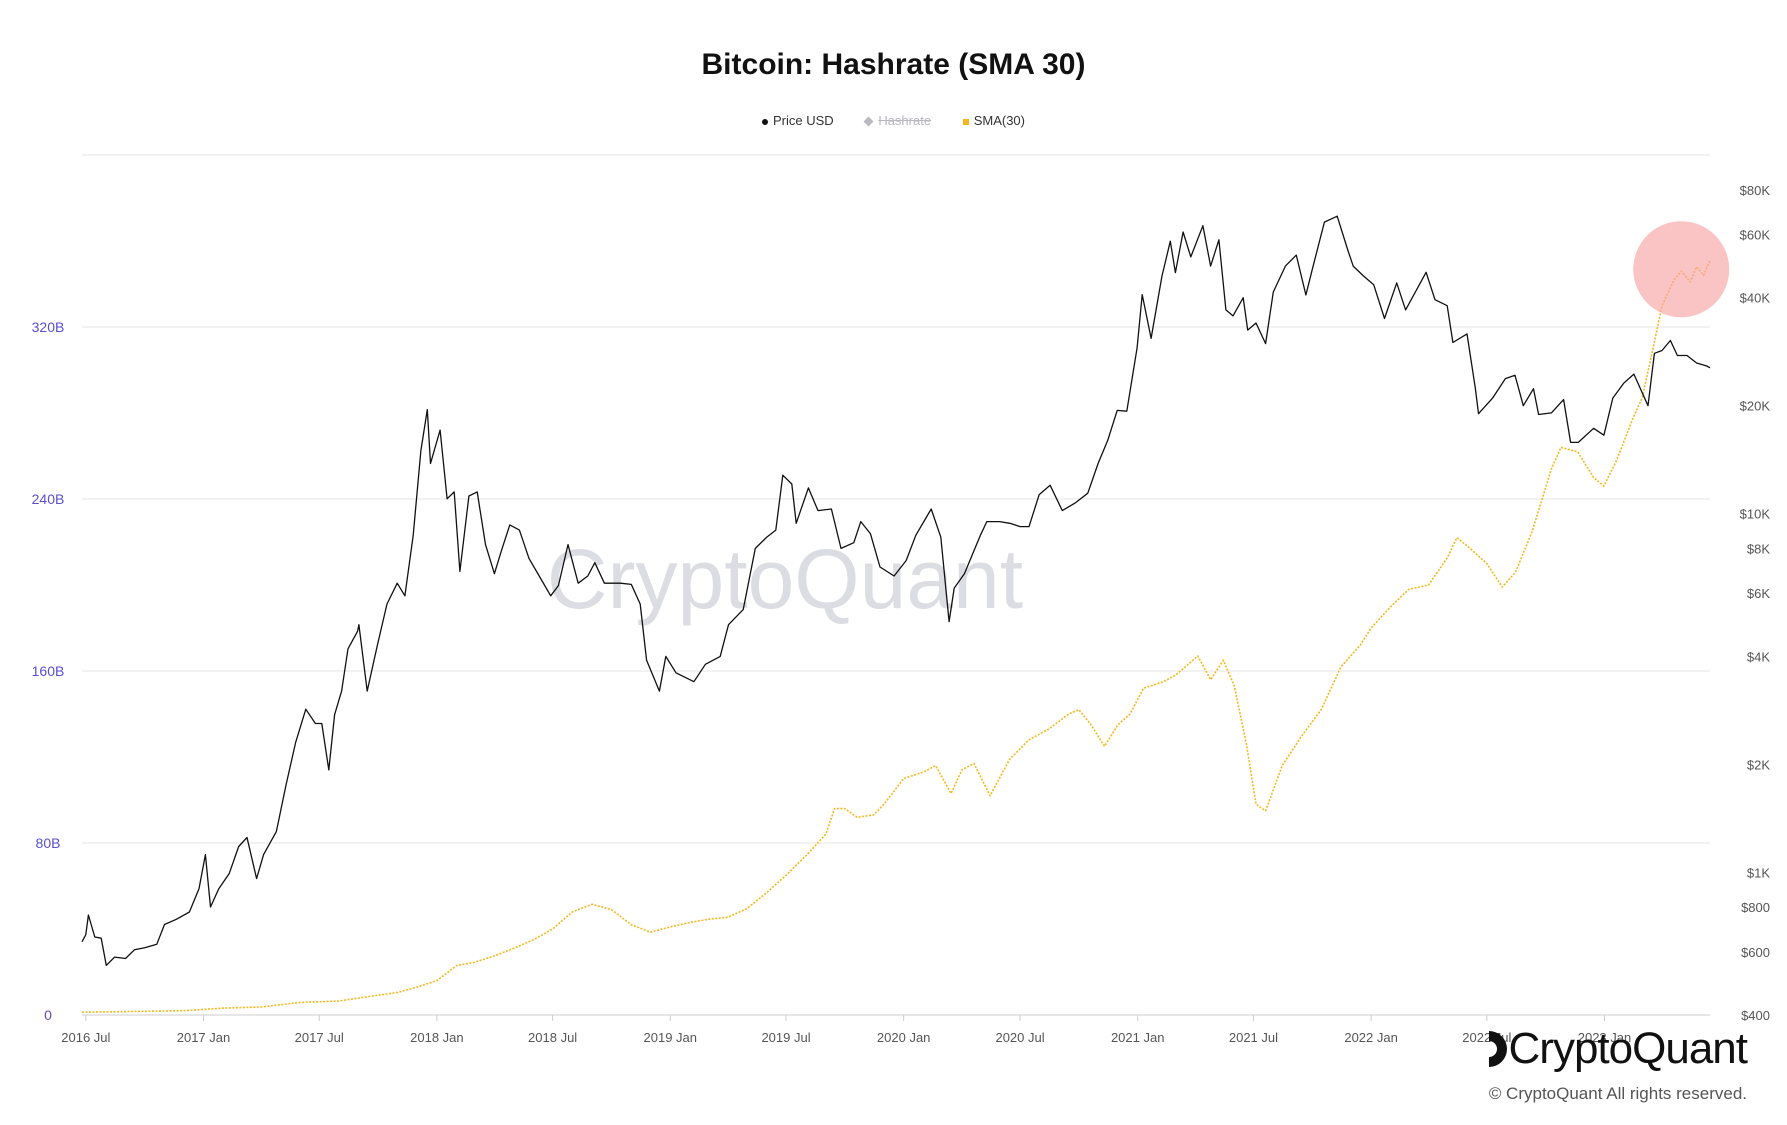  Describe the element at coordinates (893, 64) in the screenshot. I see `chart-title: Bitcoin: Hashrate (SMA 30)` at that location.